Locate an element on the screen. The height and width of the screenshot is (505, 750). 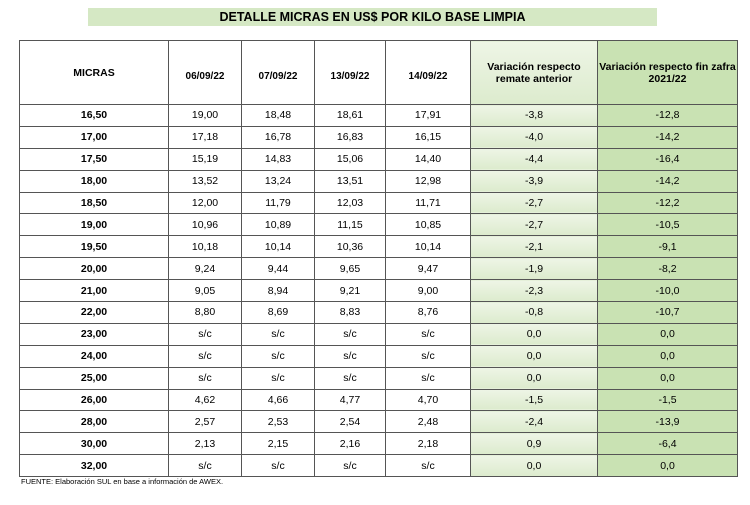
value-cell: 0,9 is located at coordinates (534, 444).